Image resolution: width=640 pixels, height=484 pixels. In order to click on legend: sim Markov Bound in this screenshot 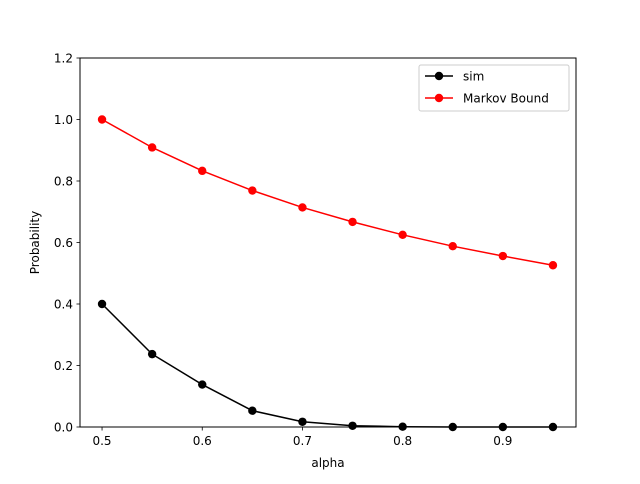, I will do `click(494, 88)`.